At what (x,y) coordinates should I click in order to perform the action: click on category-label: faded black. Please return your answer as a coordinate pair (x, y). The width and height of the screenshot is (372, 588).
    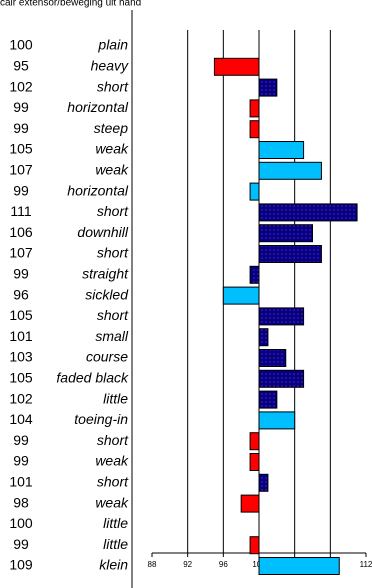
    Looking at the image, I should click on (92, 378).